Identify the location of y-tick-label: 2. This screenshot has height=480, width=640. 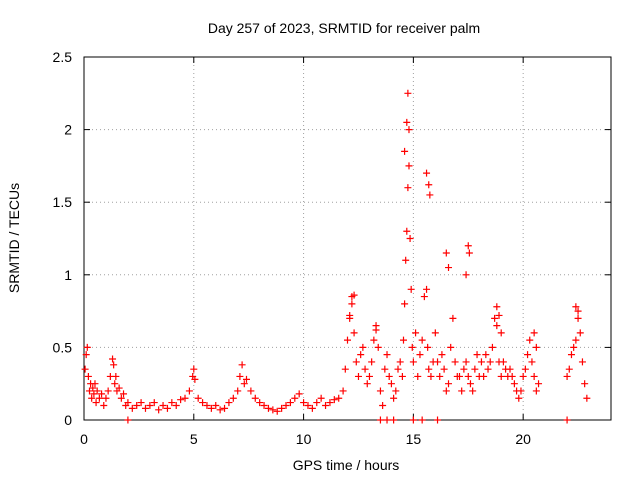
(68, 130).